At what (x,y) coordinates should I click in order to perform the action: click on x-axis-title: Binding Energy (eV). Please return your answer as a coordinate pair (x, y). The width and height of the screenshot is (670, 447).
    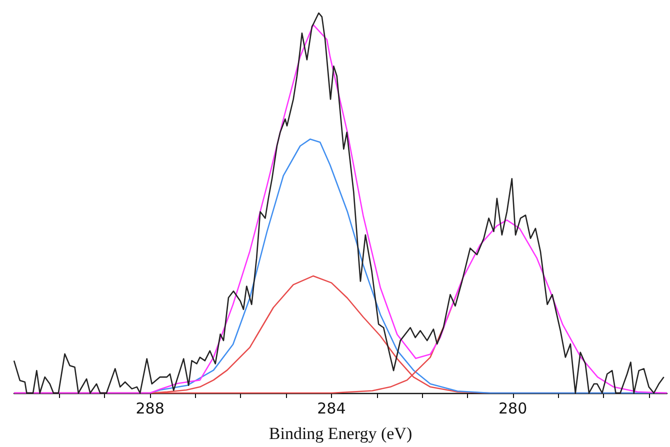
    Looking at the image, I should click on (340, 433).